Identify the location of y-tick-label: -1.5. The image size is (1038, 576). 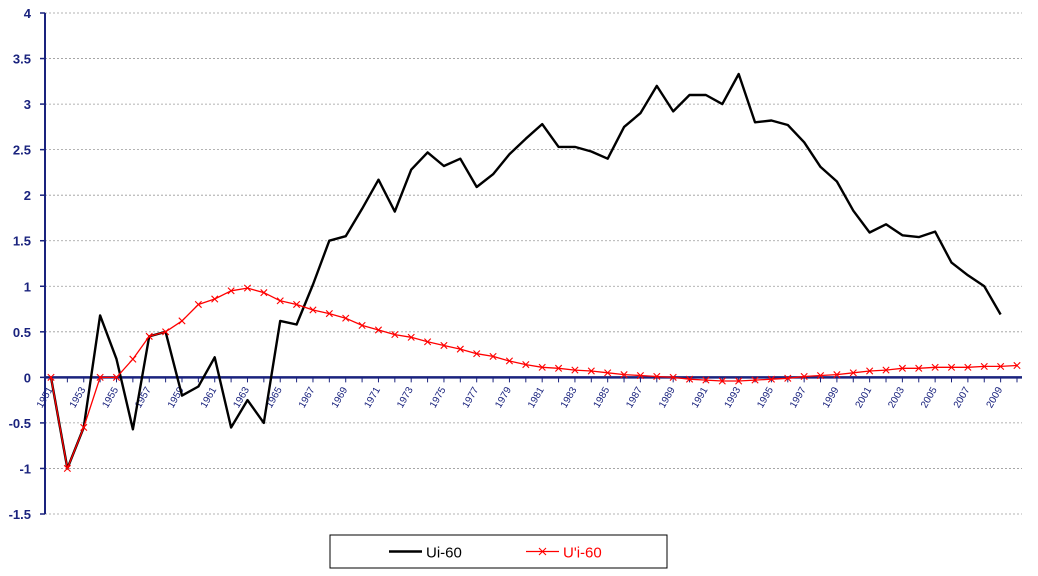
(20, 514).